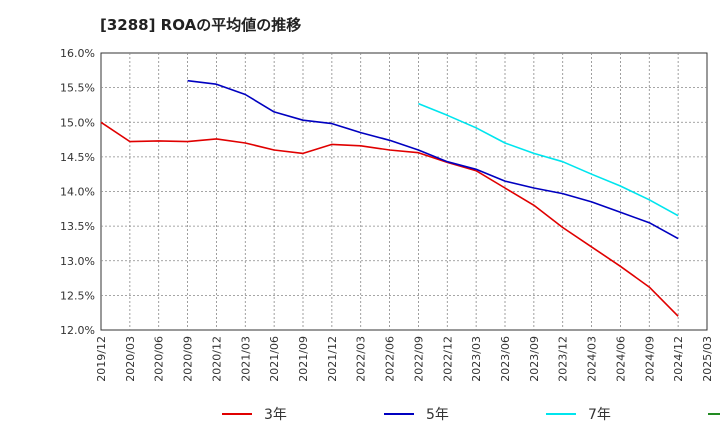  Describe the element at coordinates (437, 415) in the screenshot. I see `legend-label: 5年` at that location.